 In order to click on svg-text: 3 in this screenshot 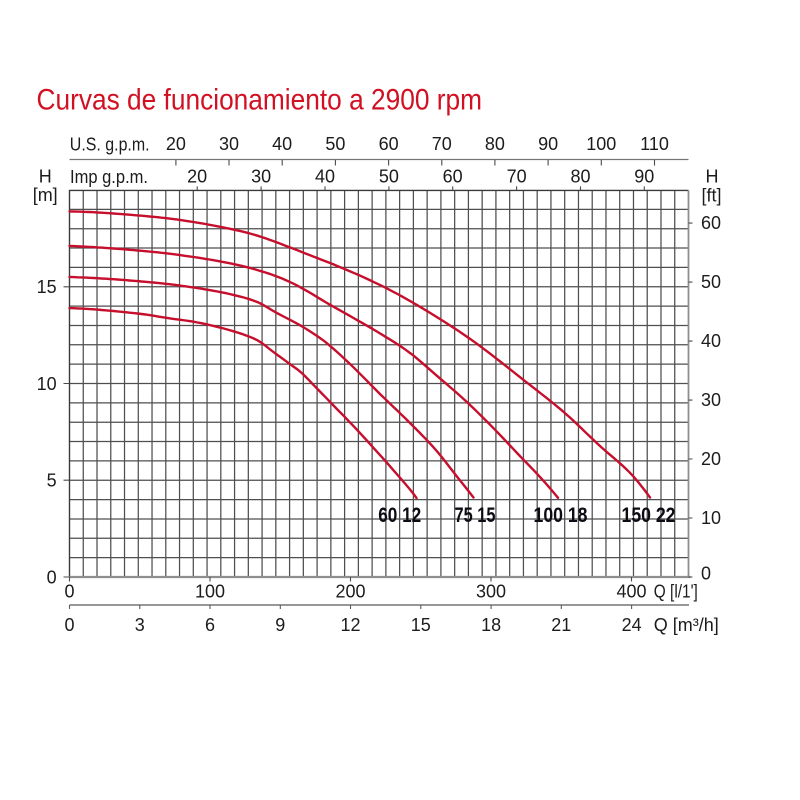, I will do `click(140, 625)`.